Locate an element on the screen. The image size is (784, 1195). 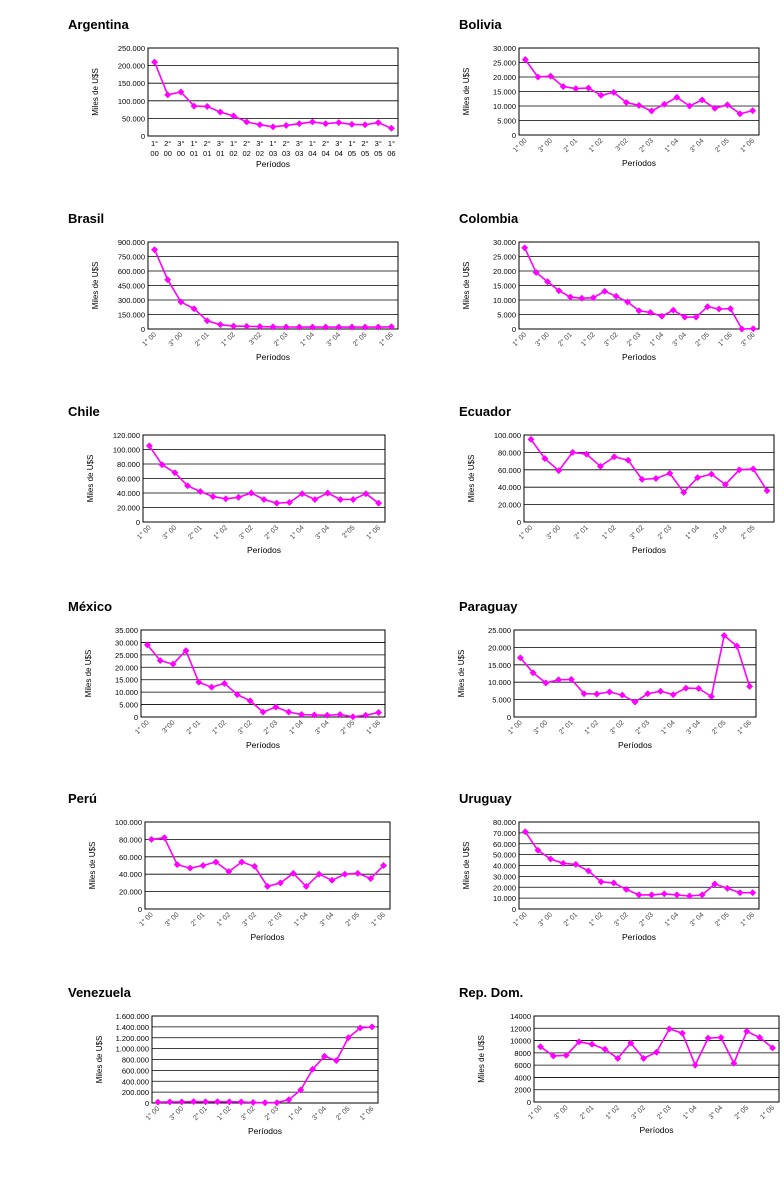
y-tick-label: 15.000 is located at coordinates (126, 680).